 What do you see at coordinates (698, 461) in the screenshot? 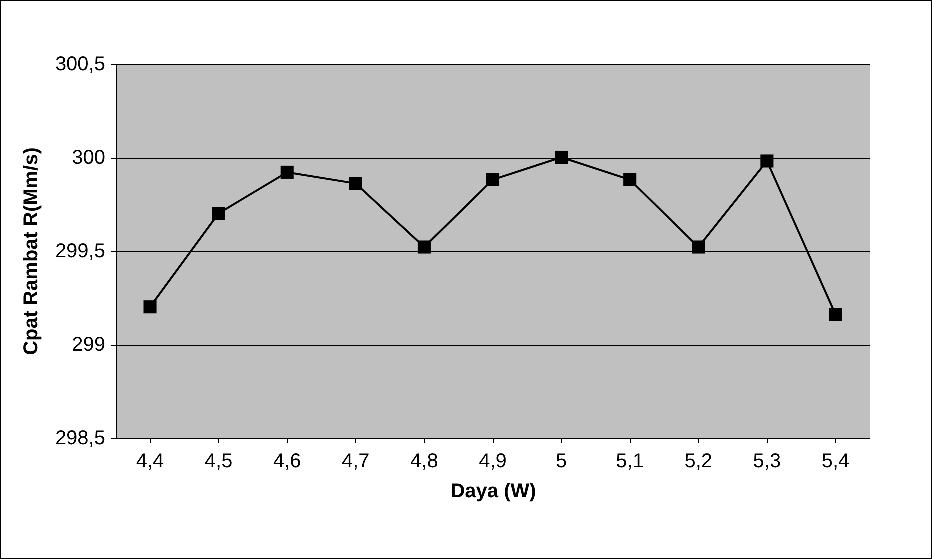
I see `x-tick-label: 5,2` at bounding box center [698, 461].